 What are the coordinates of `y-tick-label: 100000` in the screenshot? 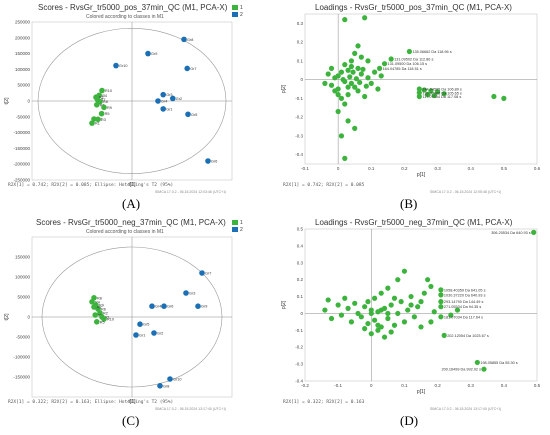 It's located at (23, 277).